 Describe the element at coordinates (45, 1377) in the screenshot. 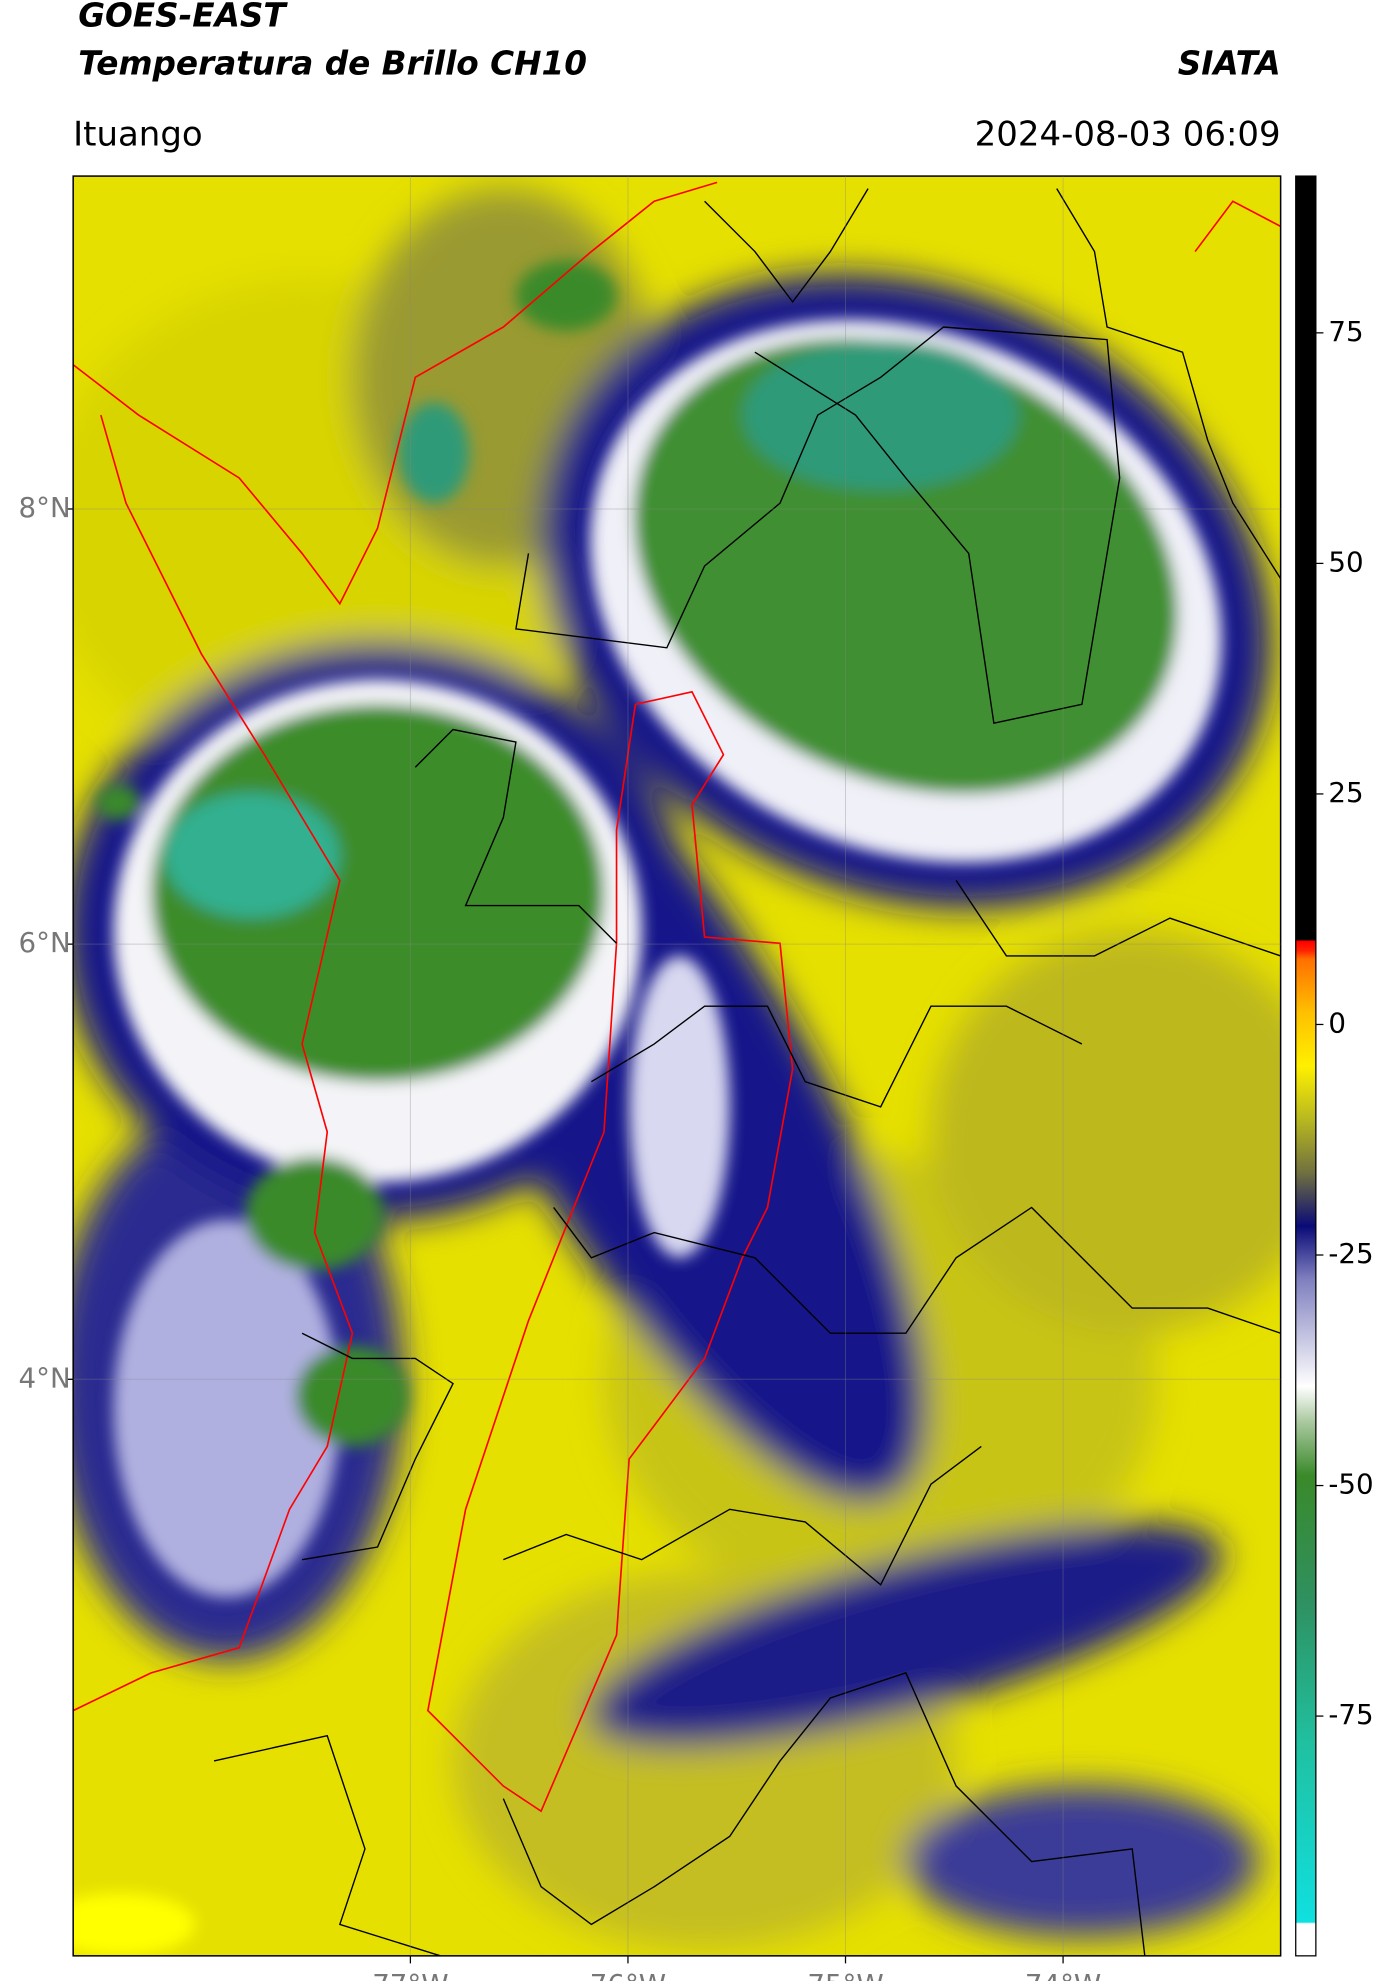

I see `y-tick-label: 4°N` at that location.